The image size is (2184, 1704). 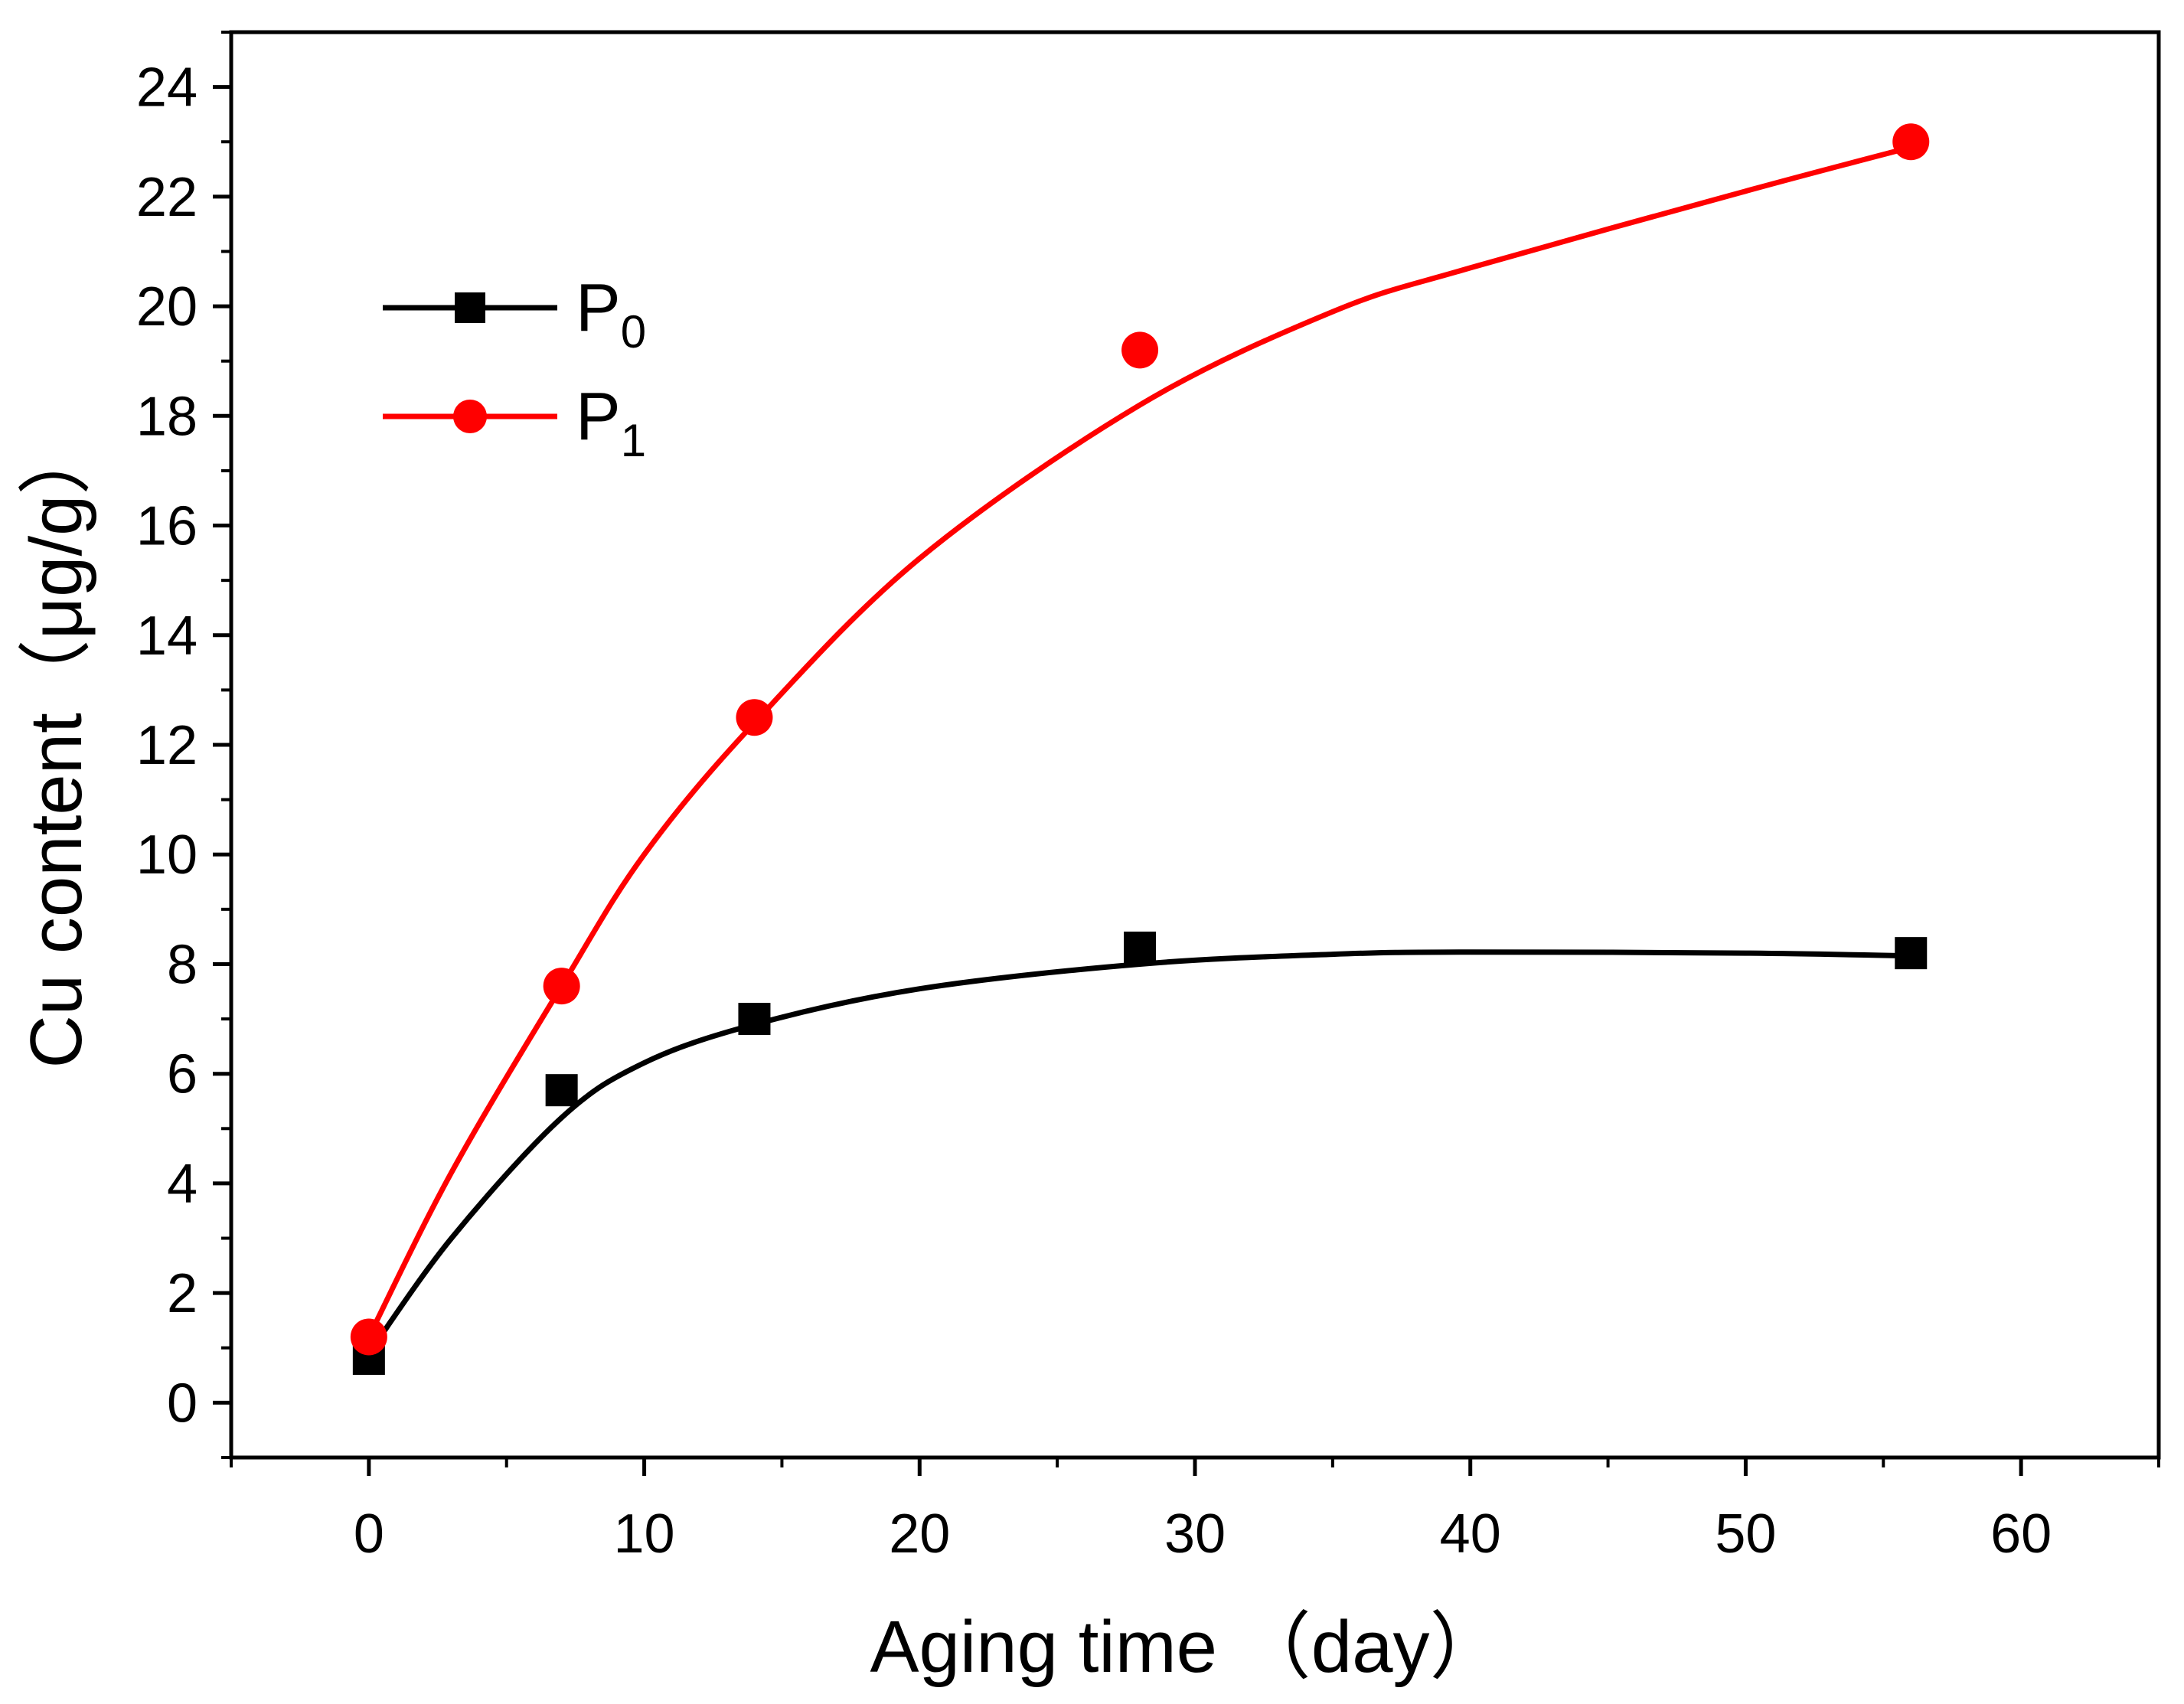 What do you see at coordinates (611, 422) in the screenshot?
I see `legend-label-p1: P1` at bounding box center [611, 422].